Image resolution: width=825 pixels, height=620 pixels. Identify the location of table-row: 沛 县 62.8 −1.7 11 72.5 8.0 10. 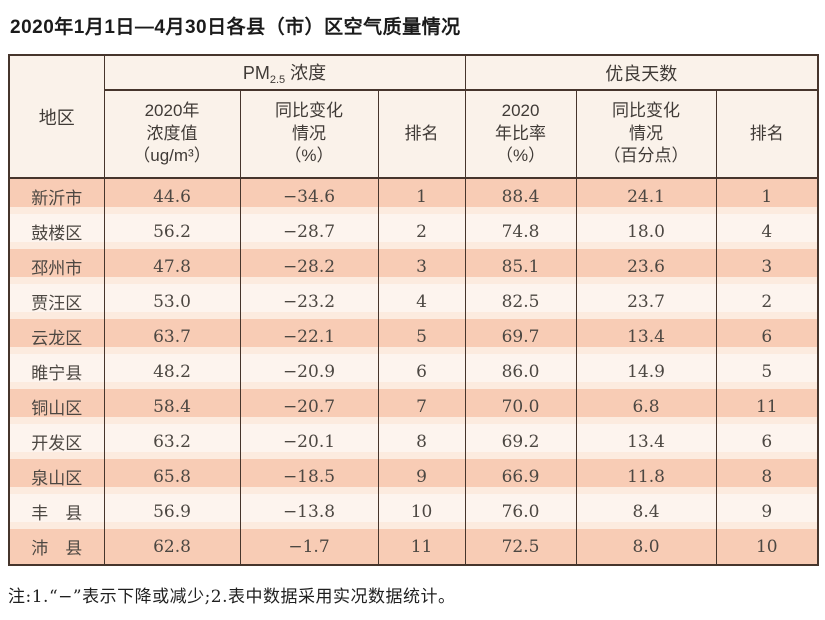
(414, 547).